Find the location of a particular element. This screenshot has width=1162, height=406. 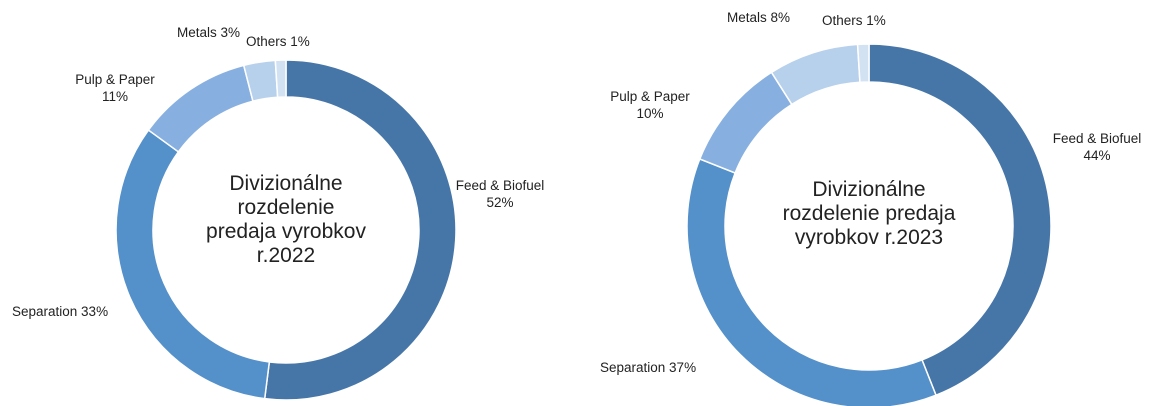

slice-label-pulp-paper: Pulp & Paper 10% is located at coordinates (650, 105).